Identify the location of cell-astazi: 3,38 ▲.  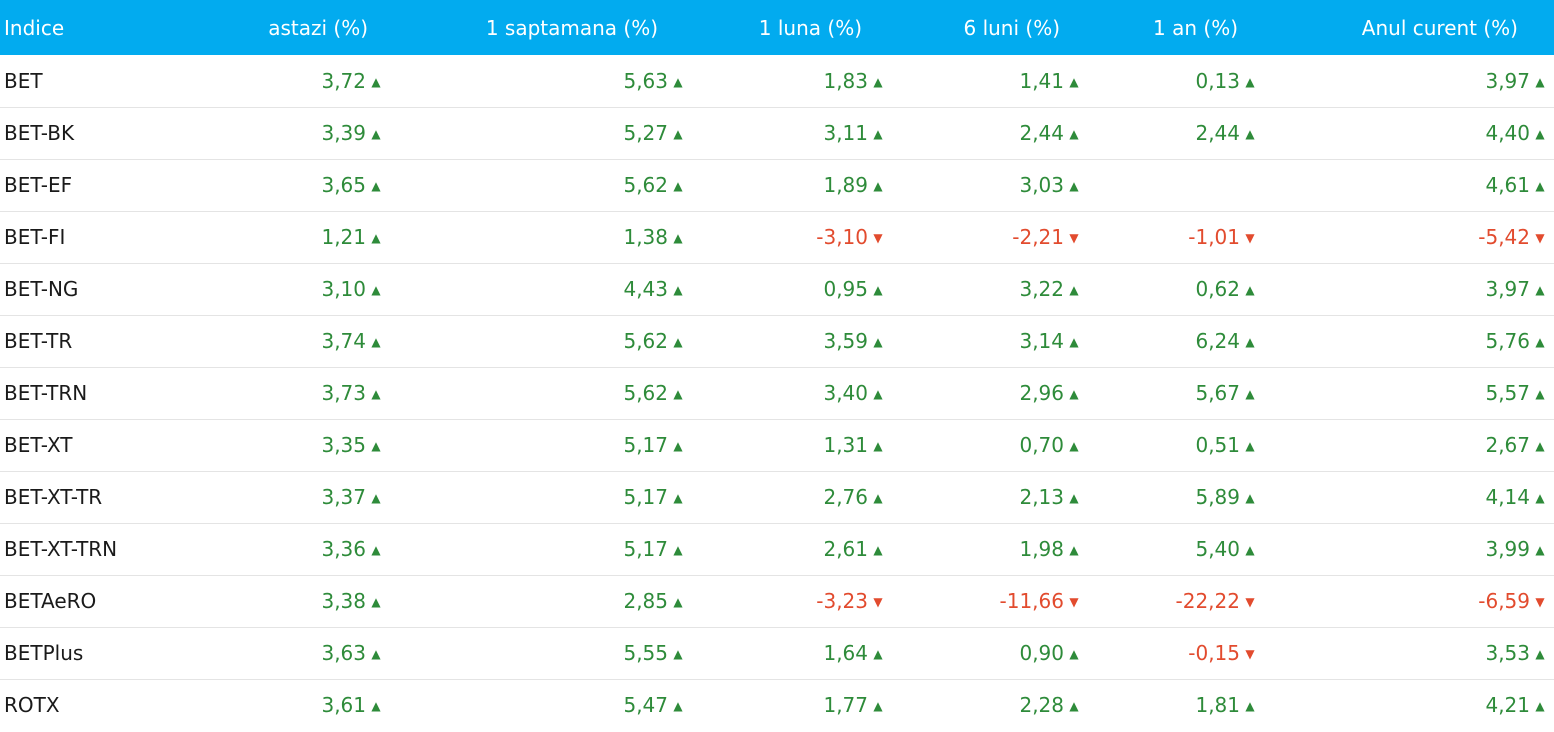
(297, 601).